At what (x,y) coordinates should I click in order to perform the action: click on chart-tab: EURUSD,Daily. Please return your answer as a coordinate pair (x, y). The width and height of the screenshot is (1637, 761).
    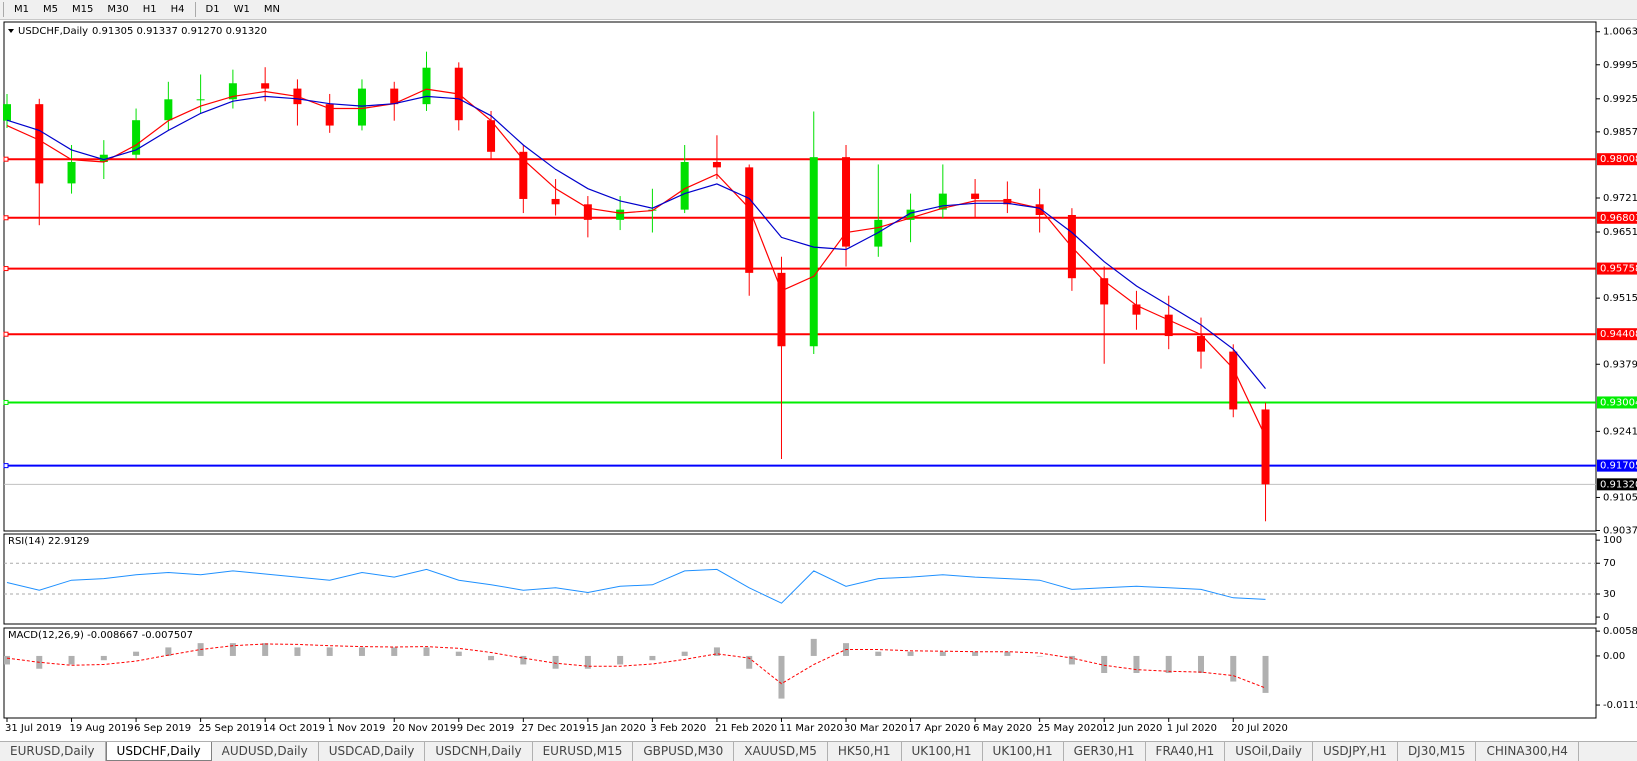
    Looking at the image, I should click on (53, 751).